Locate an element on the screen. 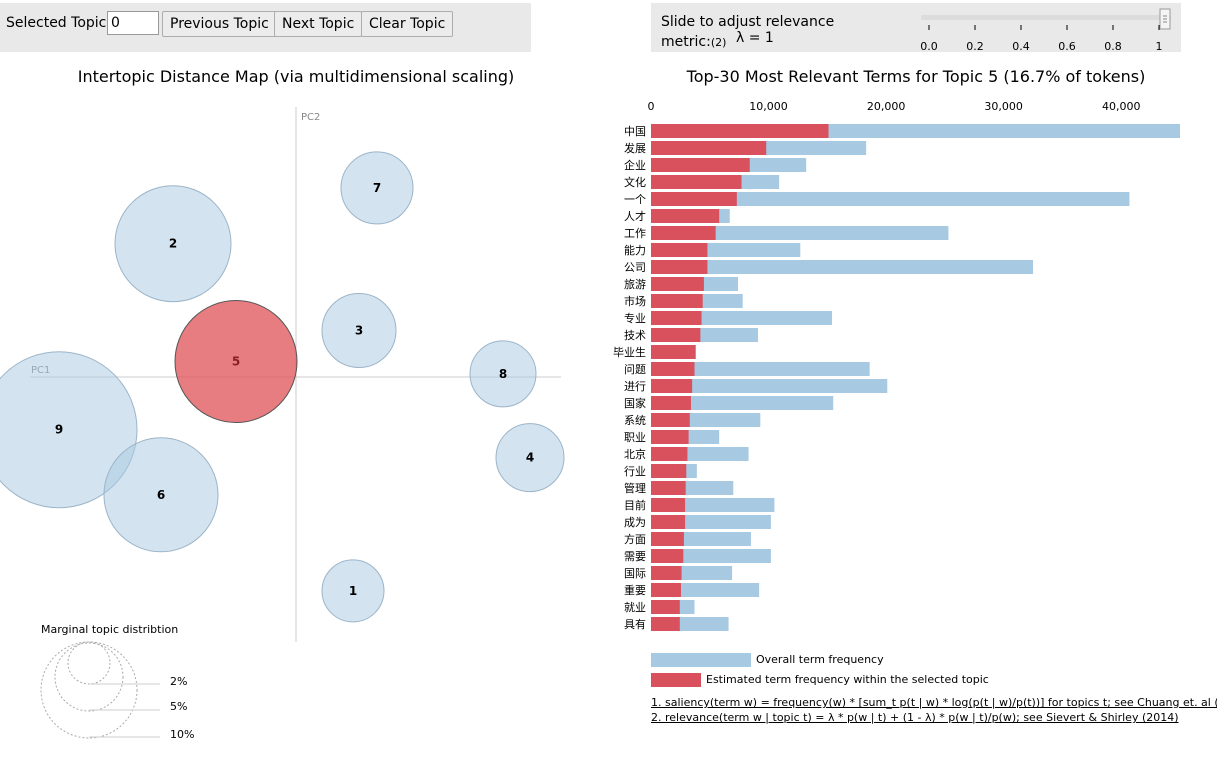 This screenshot has width=1217, height=757. slider-tick-label: 0.2 is located at coordinates (975, 46).